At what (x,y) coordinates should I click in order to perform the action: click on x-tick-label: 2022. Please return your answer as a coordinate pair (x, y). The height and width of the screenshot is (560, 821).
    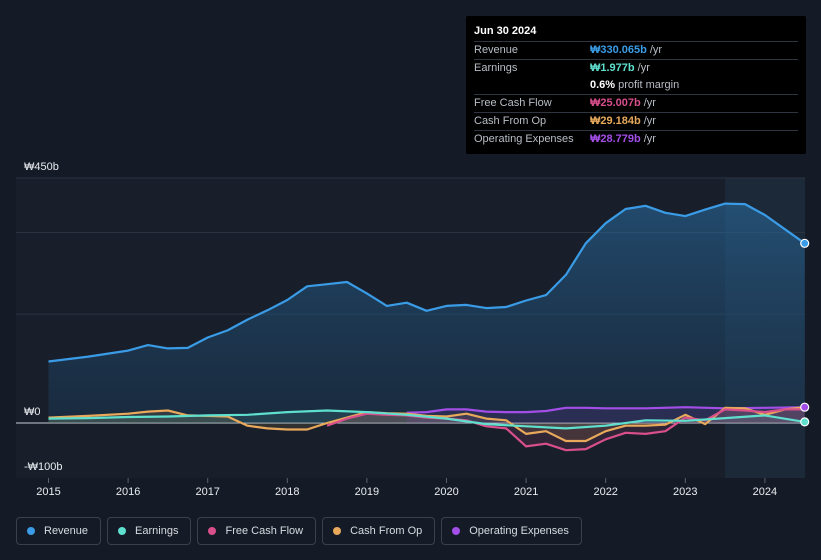
    Looking at the image, I should click on (605, 492).